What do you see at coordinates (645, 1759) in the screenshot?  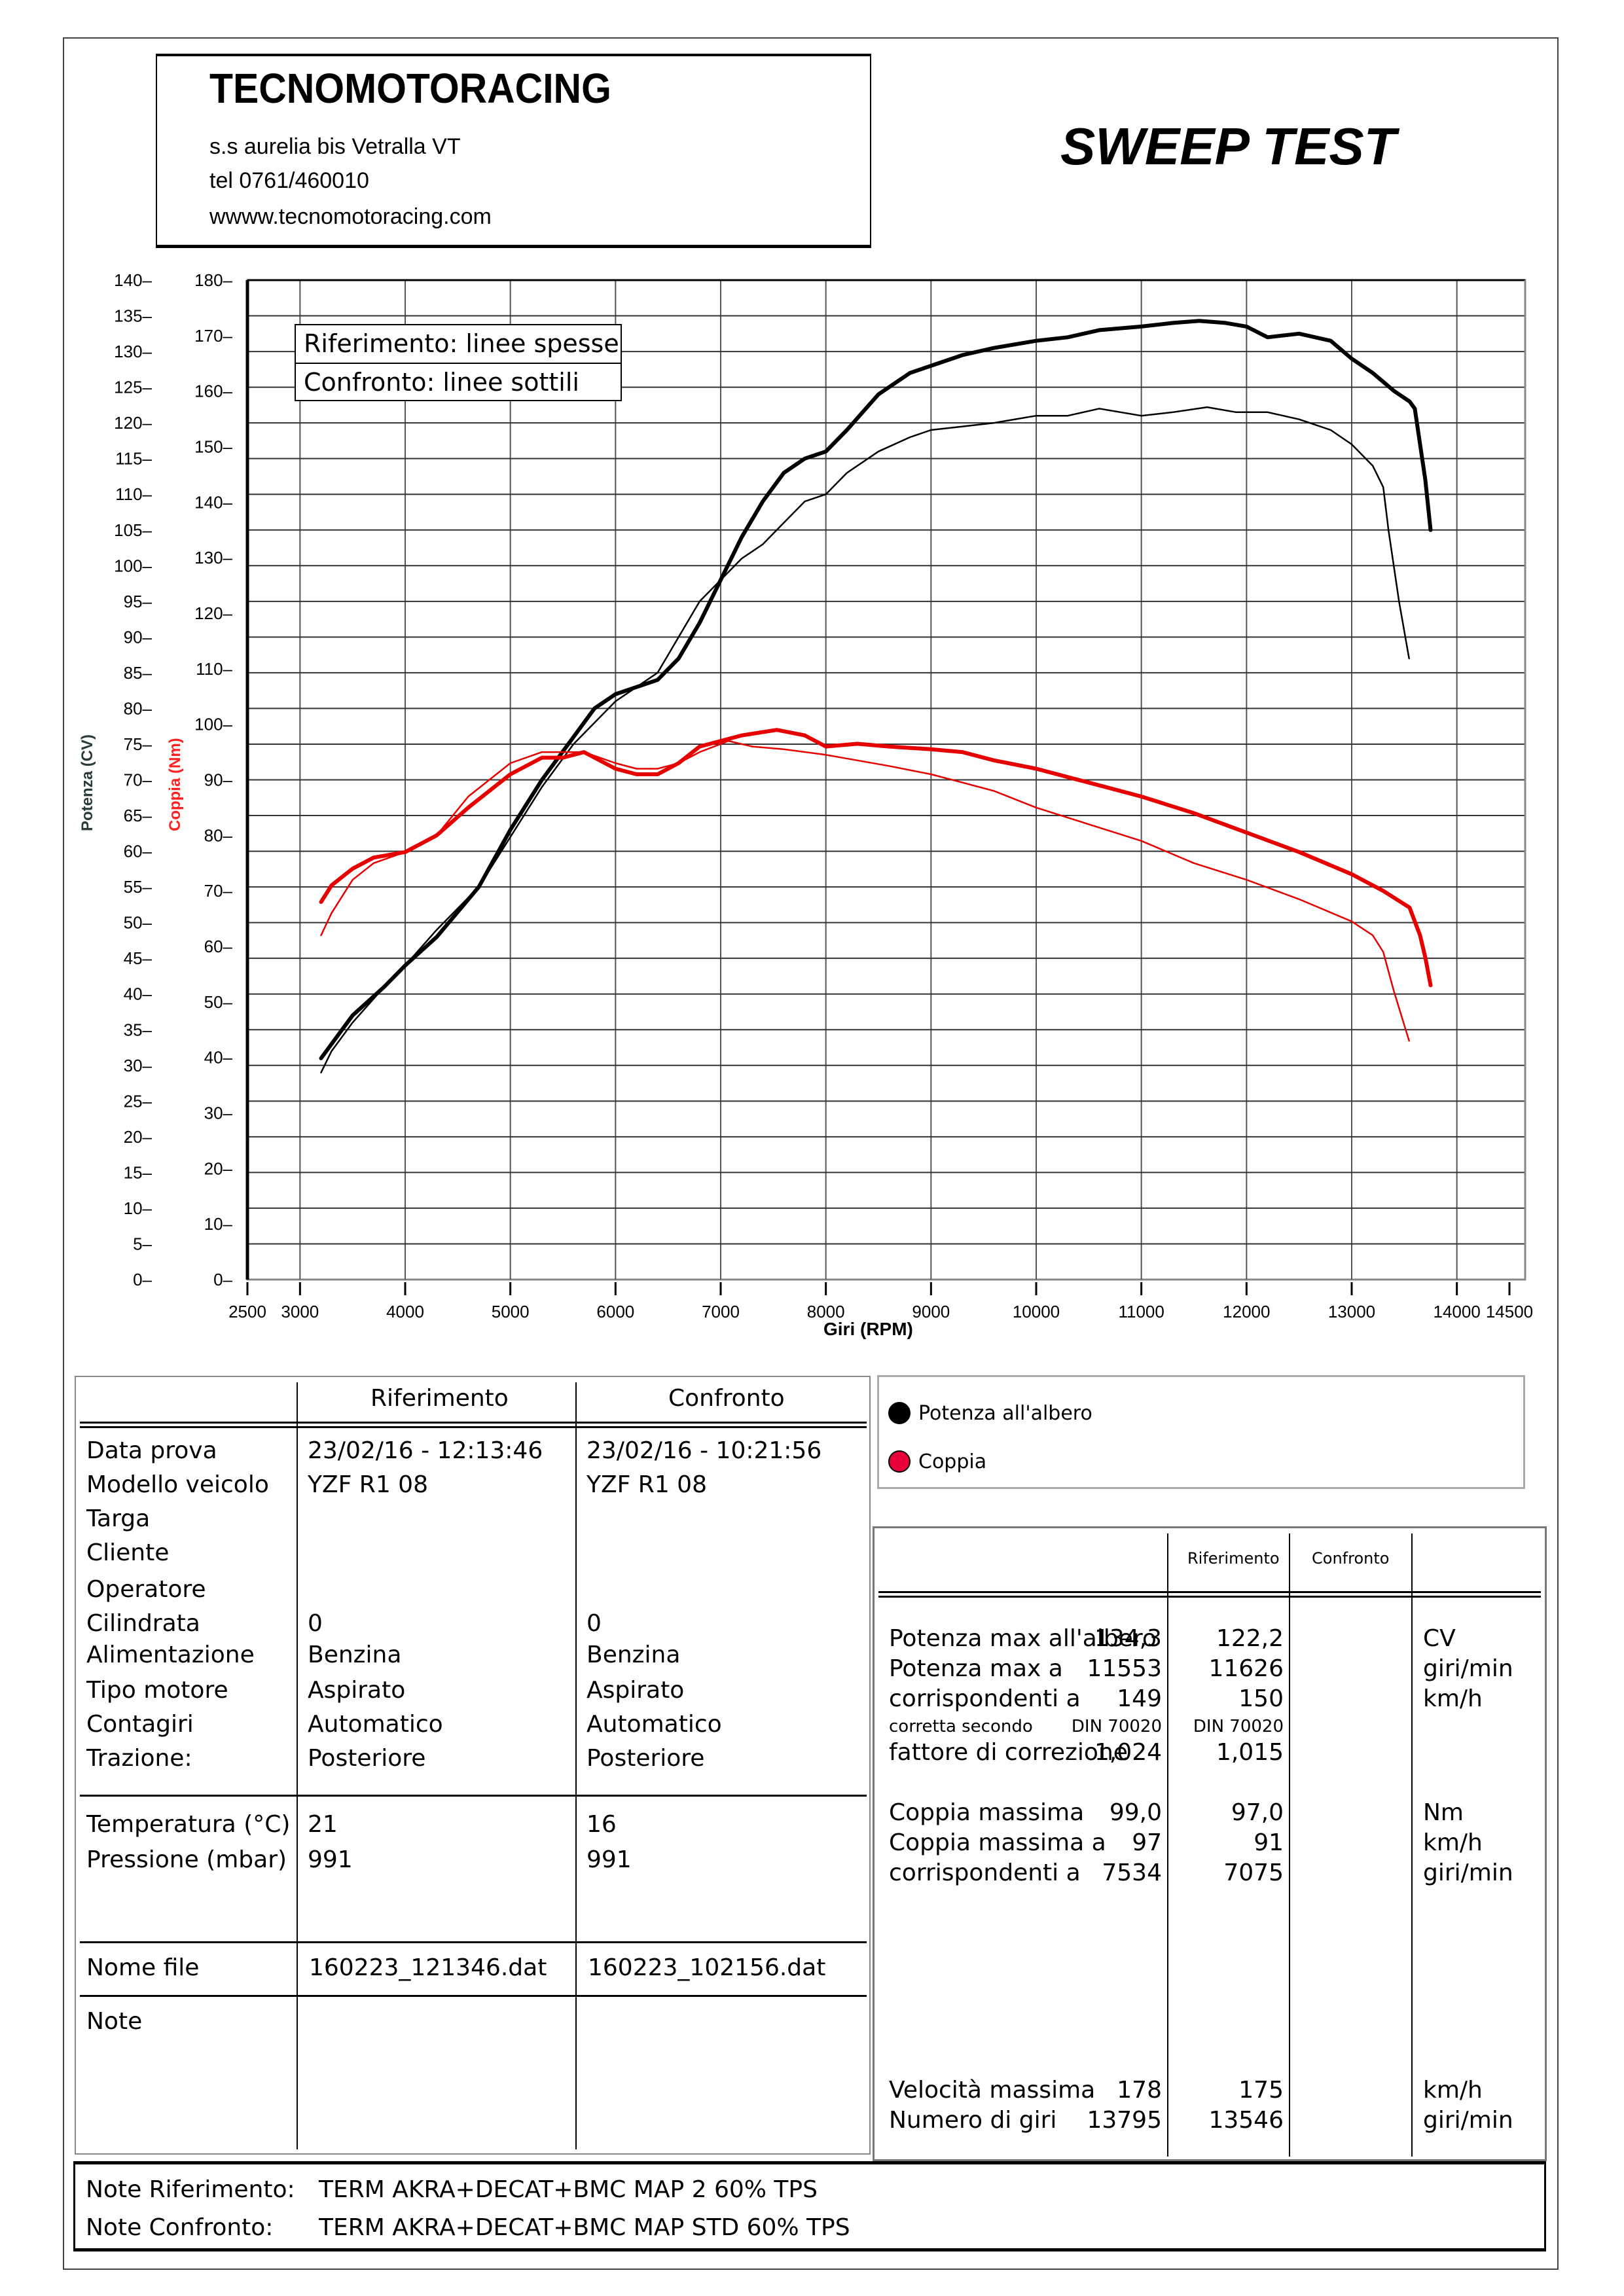 I see `info-row-cmp: Posteriore` at bounding box center [645, 1759].